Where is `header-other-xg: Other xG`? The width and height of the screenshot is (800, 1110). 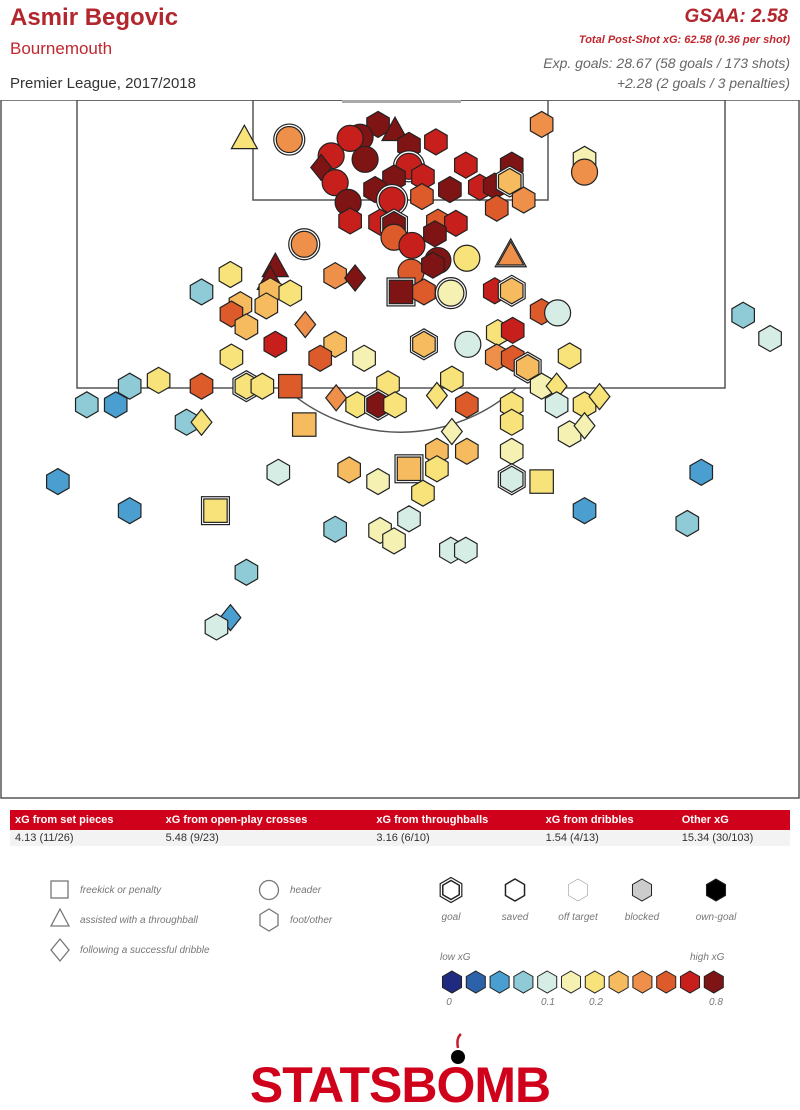 header-other-xg: Other xG is located at coordinates (733, 820).